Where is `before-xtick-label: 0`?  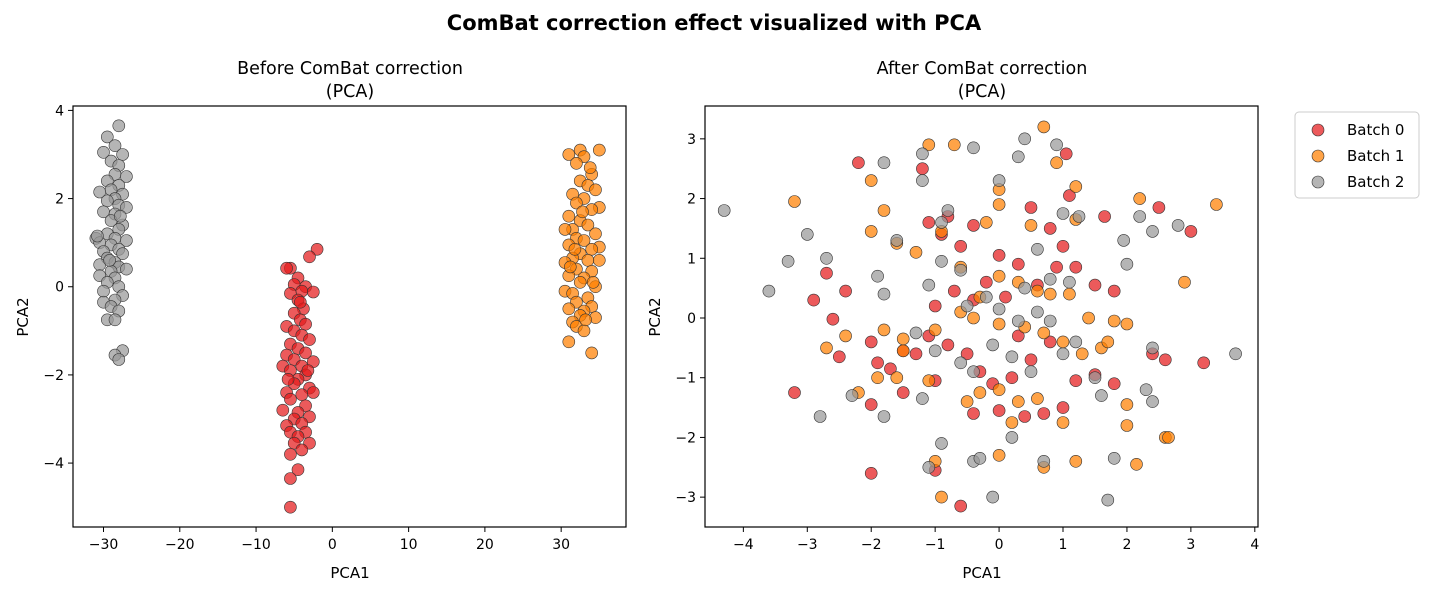
before-xtick-label: 0 is located at coordinates (332, 545).